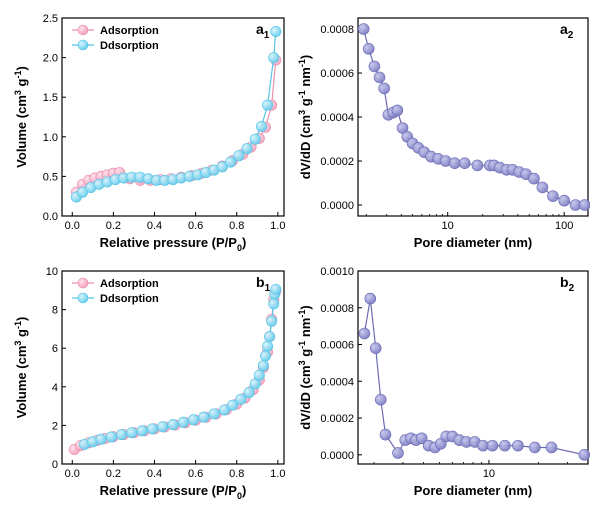  Describe the element at coordinates (115, 291) in the screenshot. I see `legend: Adsorption Ddsorption` at that location.